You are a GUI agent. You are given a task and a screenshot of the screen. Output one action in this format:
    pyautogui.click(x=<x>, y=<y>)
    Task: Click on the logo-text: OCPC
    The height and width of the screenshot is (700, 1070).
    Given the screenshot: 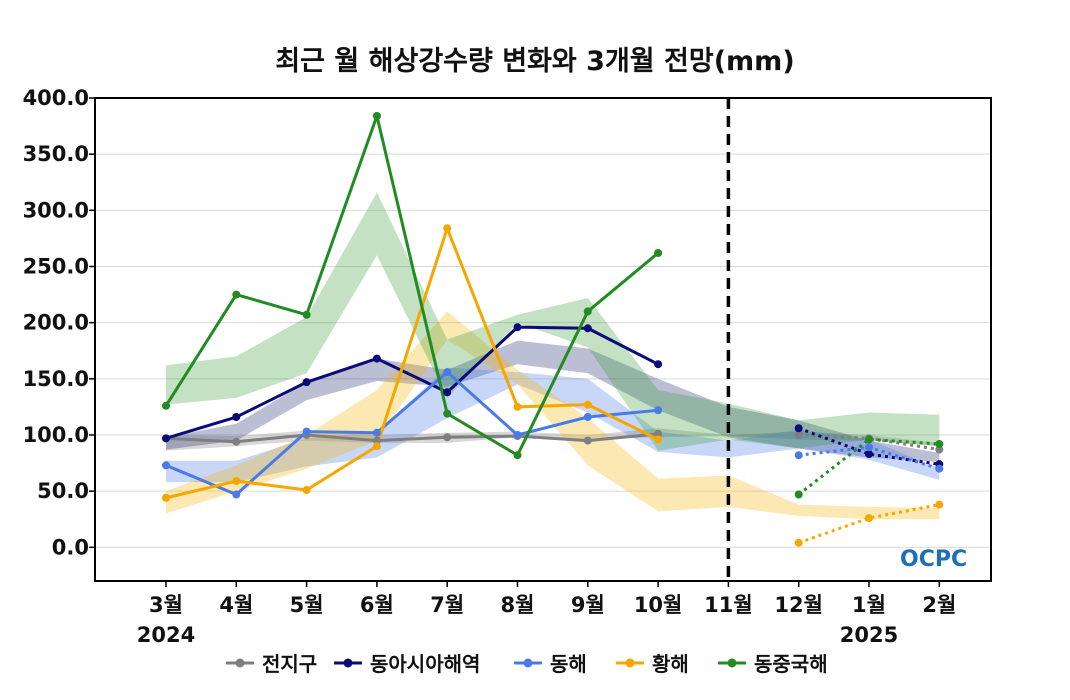 What is the action you would take?
    pyautogui.click(x=933, y=559)
    